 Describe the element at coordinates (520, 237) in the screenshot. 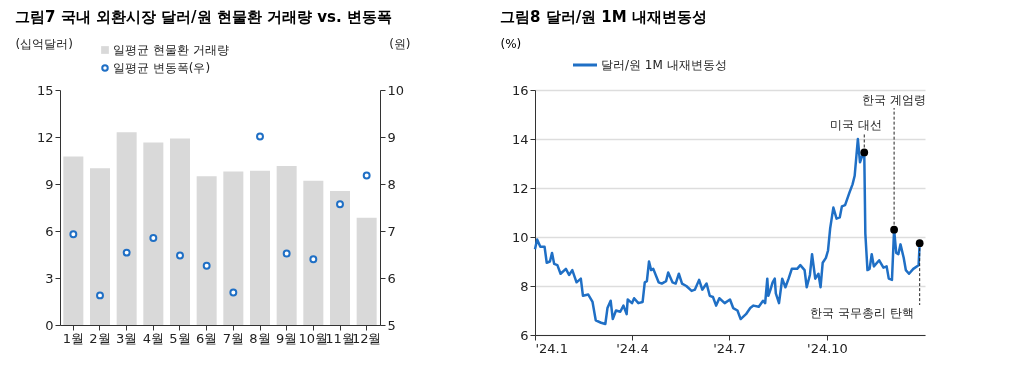

I see `y-tick-label: 10` at that location.